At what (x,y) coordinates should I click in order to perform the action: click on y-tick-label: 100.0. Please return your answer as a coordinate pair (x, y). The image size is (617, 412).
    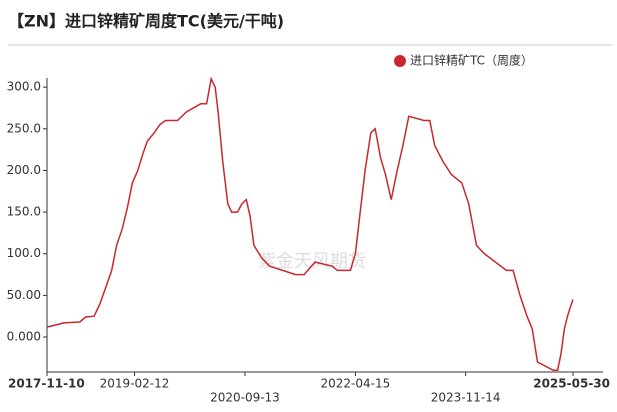
    Looking at the image, I should click on (24, 253).